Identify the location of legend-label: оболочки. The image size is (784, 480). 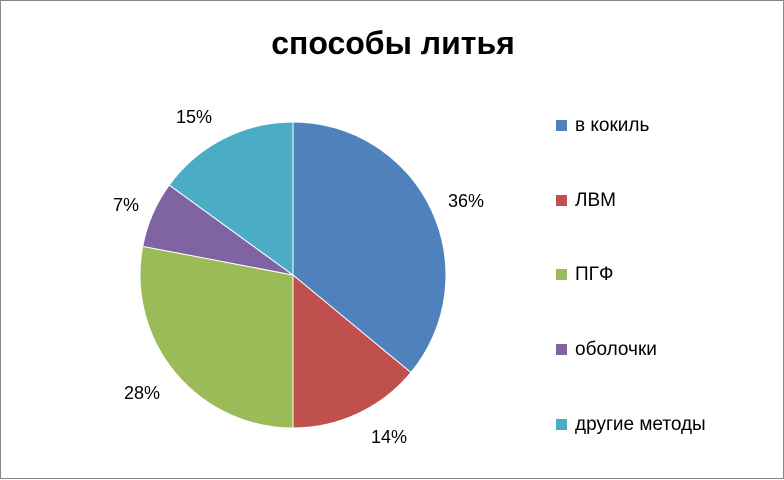
(616, 349).